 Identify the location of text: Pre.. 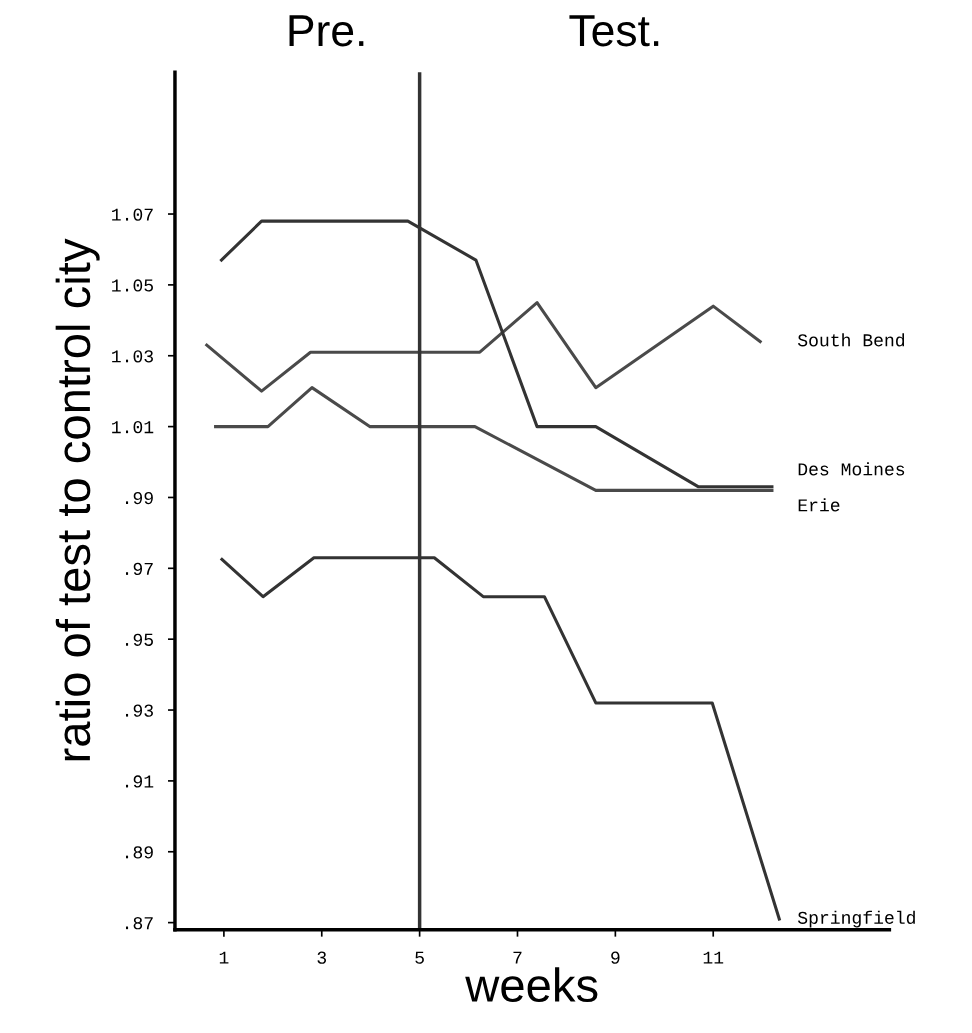
(326, 31).